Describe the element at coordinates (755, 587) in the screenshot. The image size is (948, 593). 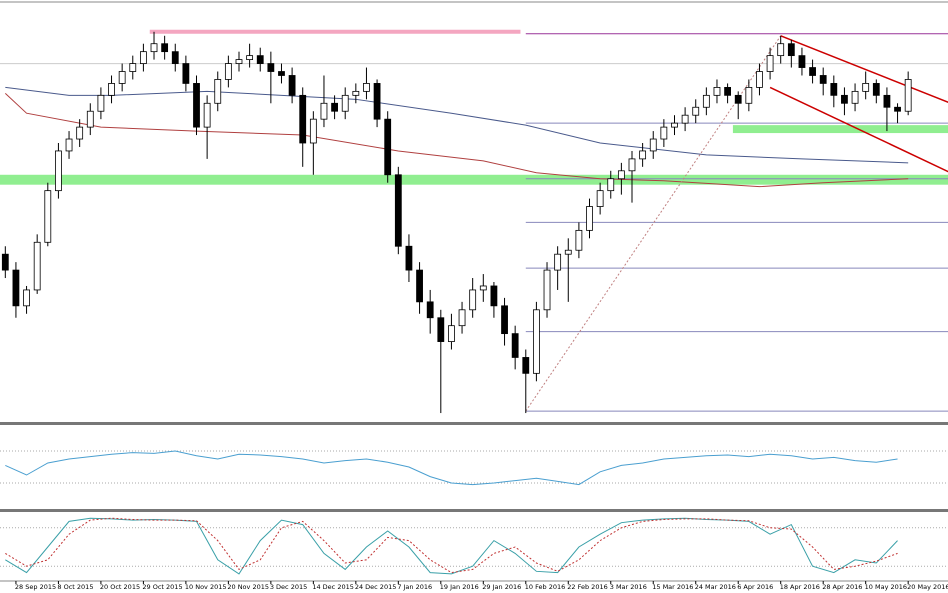
I see `x-tick-label: 6 Apr 2016` at that location.